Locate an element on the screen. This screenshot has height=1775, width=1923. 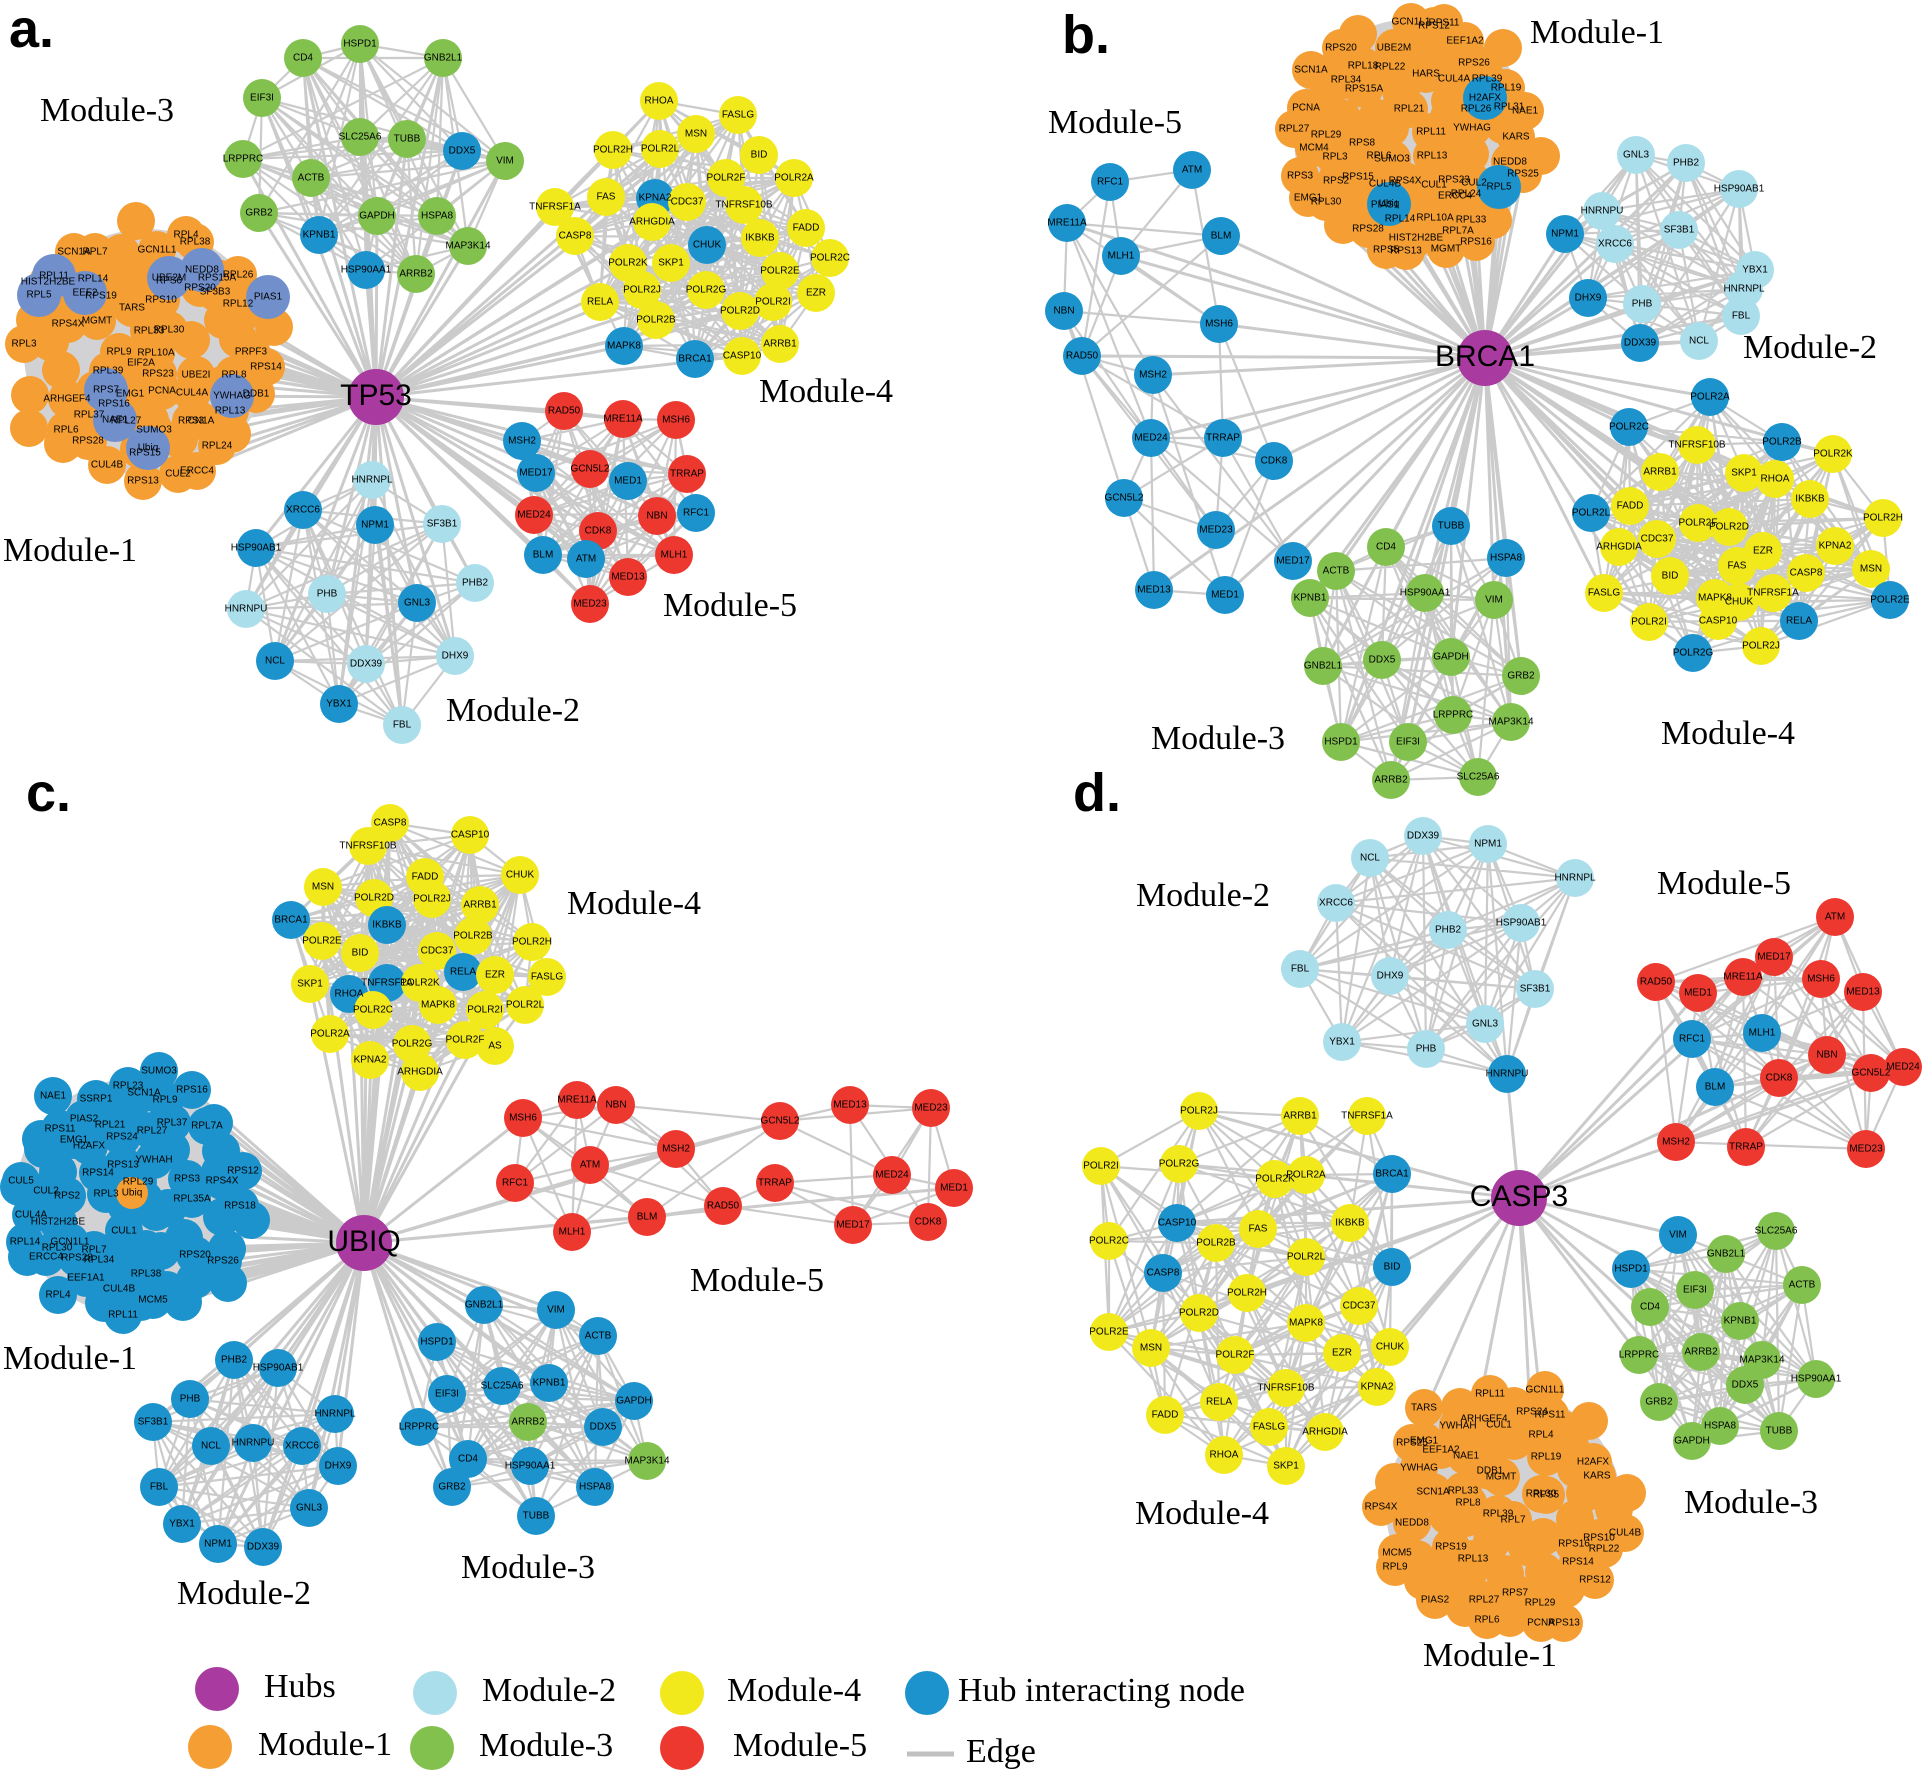
svg-text: RPS10 is located at coordinates (161, 300).